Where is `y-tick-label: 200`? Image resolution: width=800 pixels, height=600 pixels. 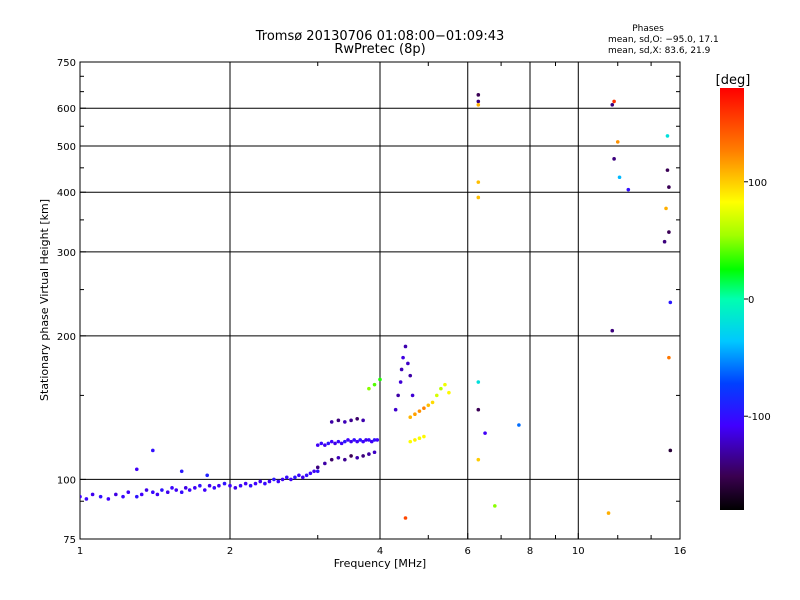
y-tick-label: 200 is located at coordinates (66, 337).